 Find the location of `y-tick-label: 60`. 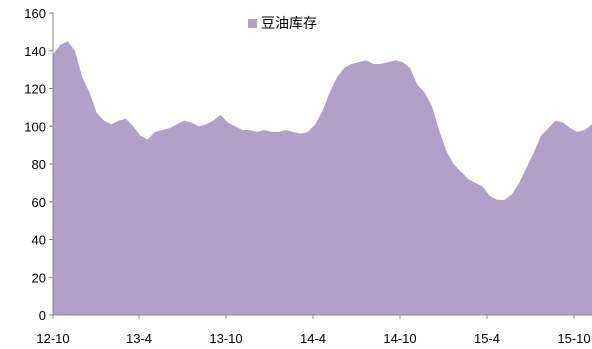

y-tick-label: 60 is located at coordinates (39, 202).